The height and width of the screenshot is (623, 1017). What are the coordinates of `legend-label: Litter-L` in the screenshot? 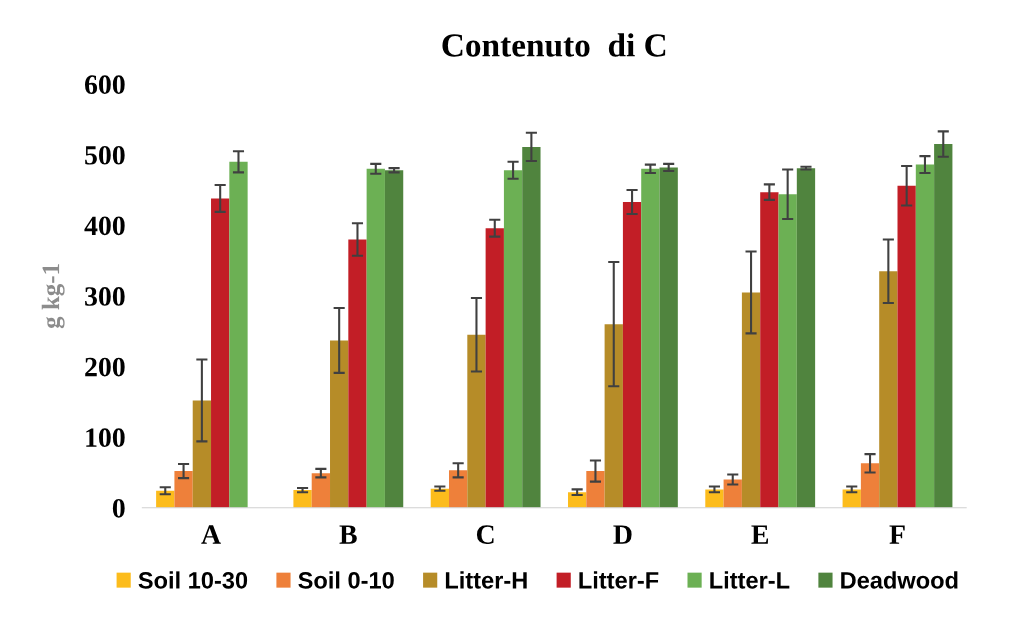 It's located at (750, 580).